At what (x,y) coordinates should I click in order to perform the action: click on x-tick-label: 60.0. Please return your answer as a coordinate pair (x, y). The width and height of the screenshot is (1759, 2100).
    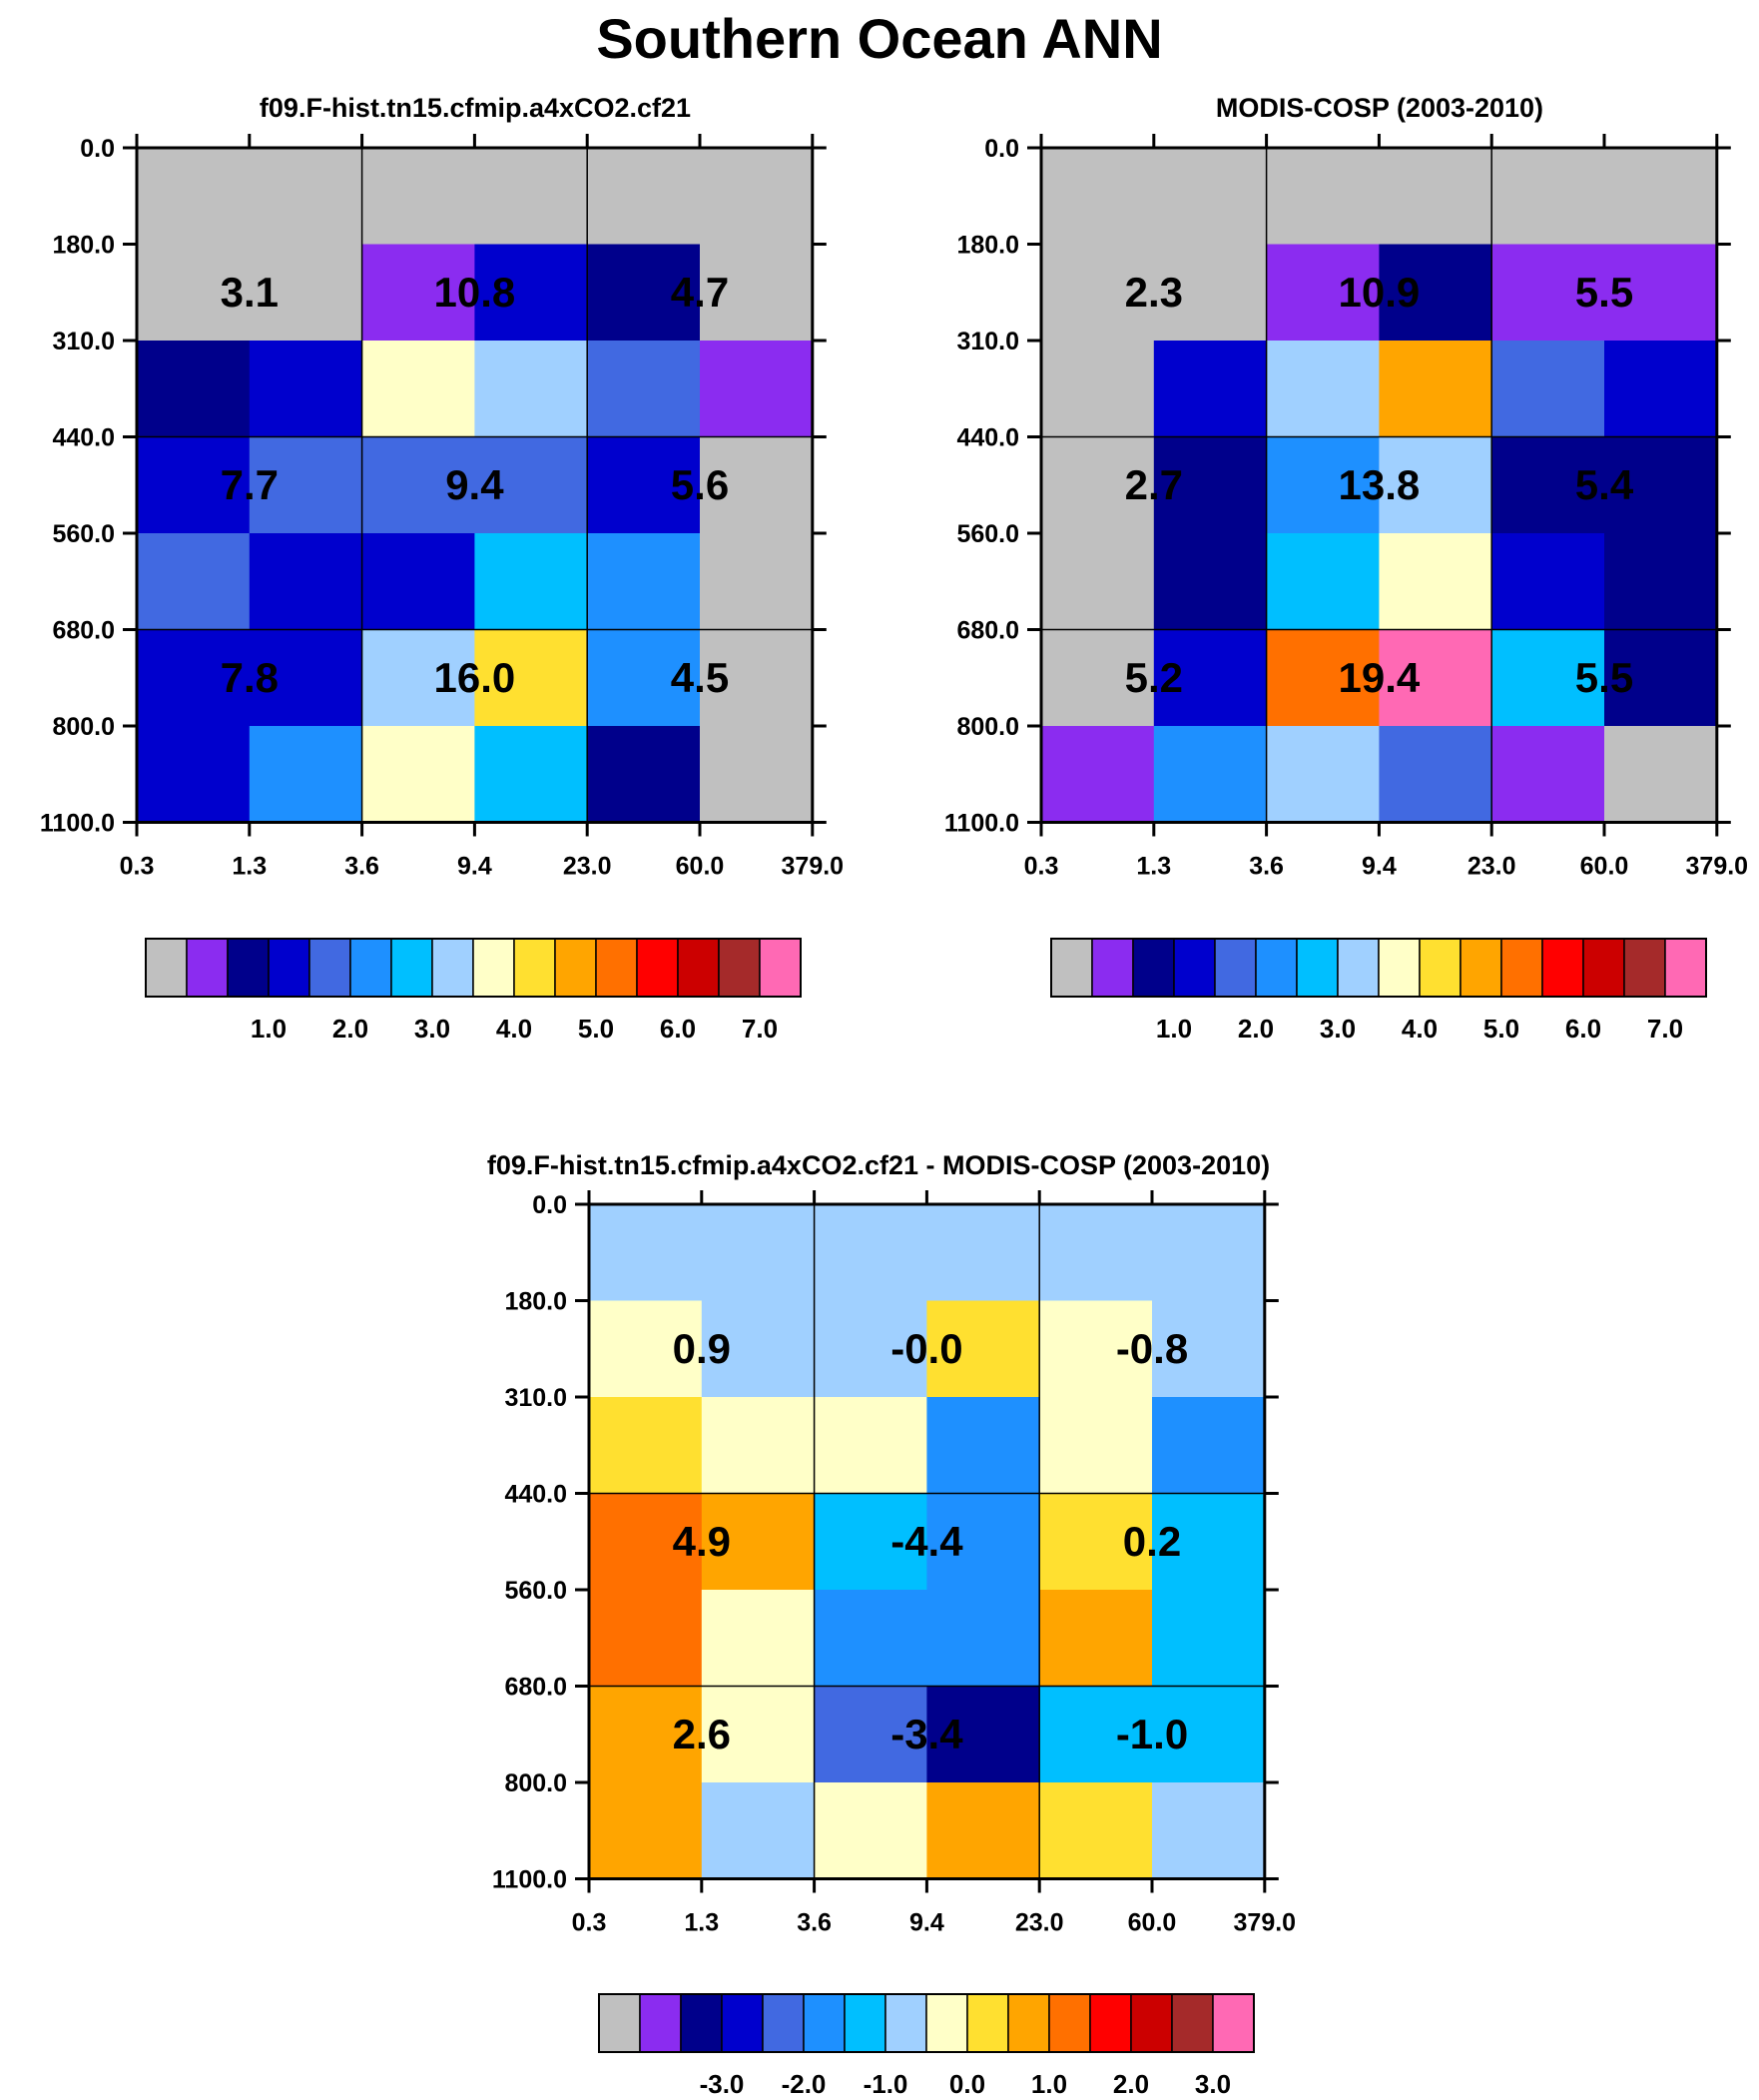
    Looking at the image, I should click on (1604, 867).